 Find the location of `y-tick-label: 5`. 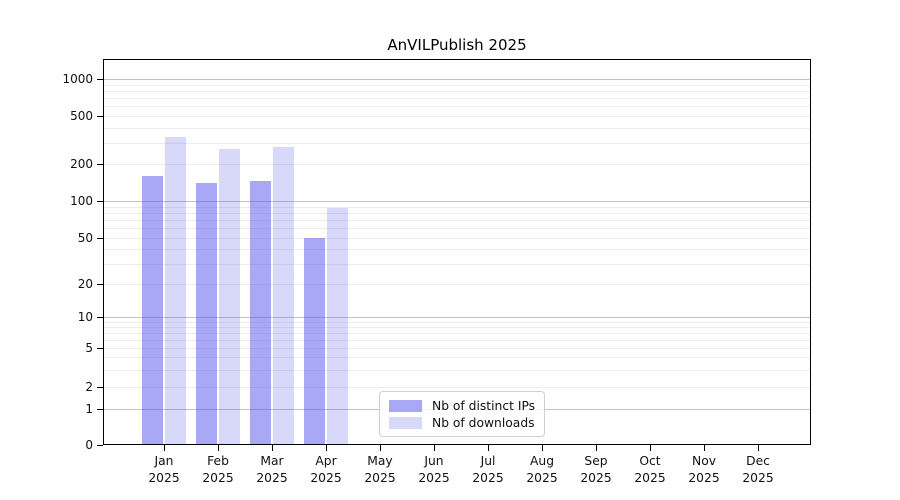

y-tick-label: 5 is located at coordinates (89, 348).